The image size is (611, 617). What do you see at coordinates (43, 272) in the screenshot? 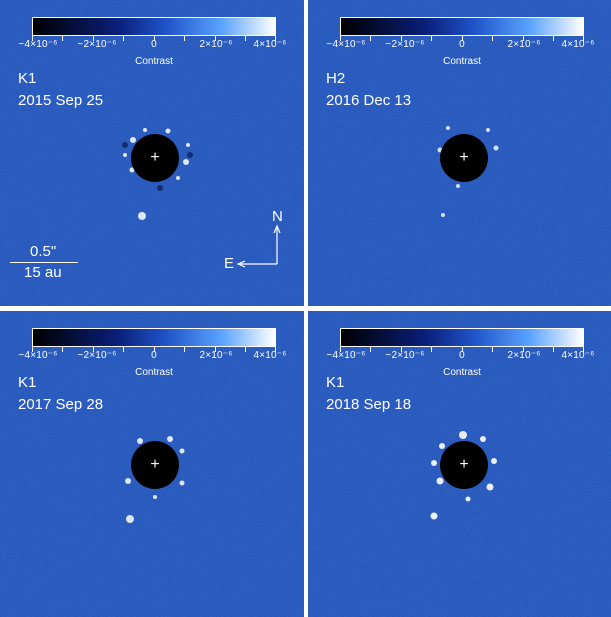
I see `scale-physical: 15 au` at bounding box center [43, 272].